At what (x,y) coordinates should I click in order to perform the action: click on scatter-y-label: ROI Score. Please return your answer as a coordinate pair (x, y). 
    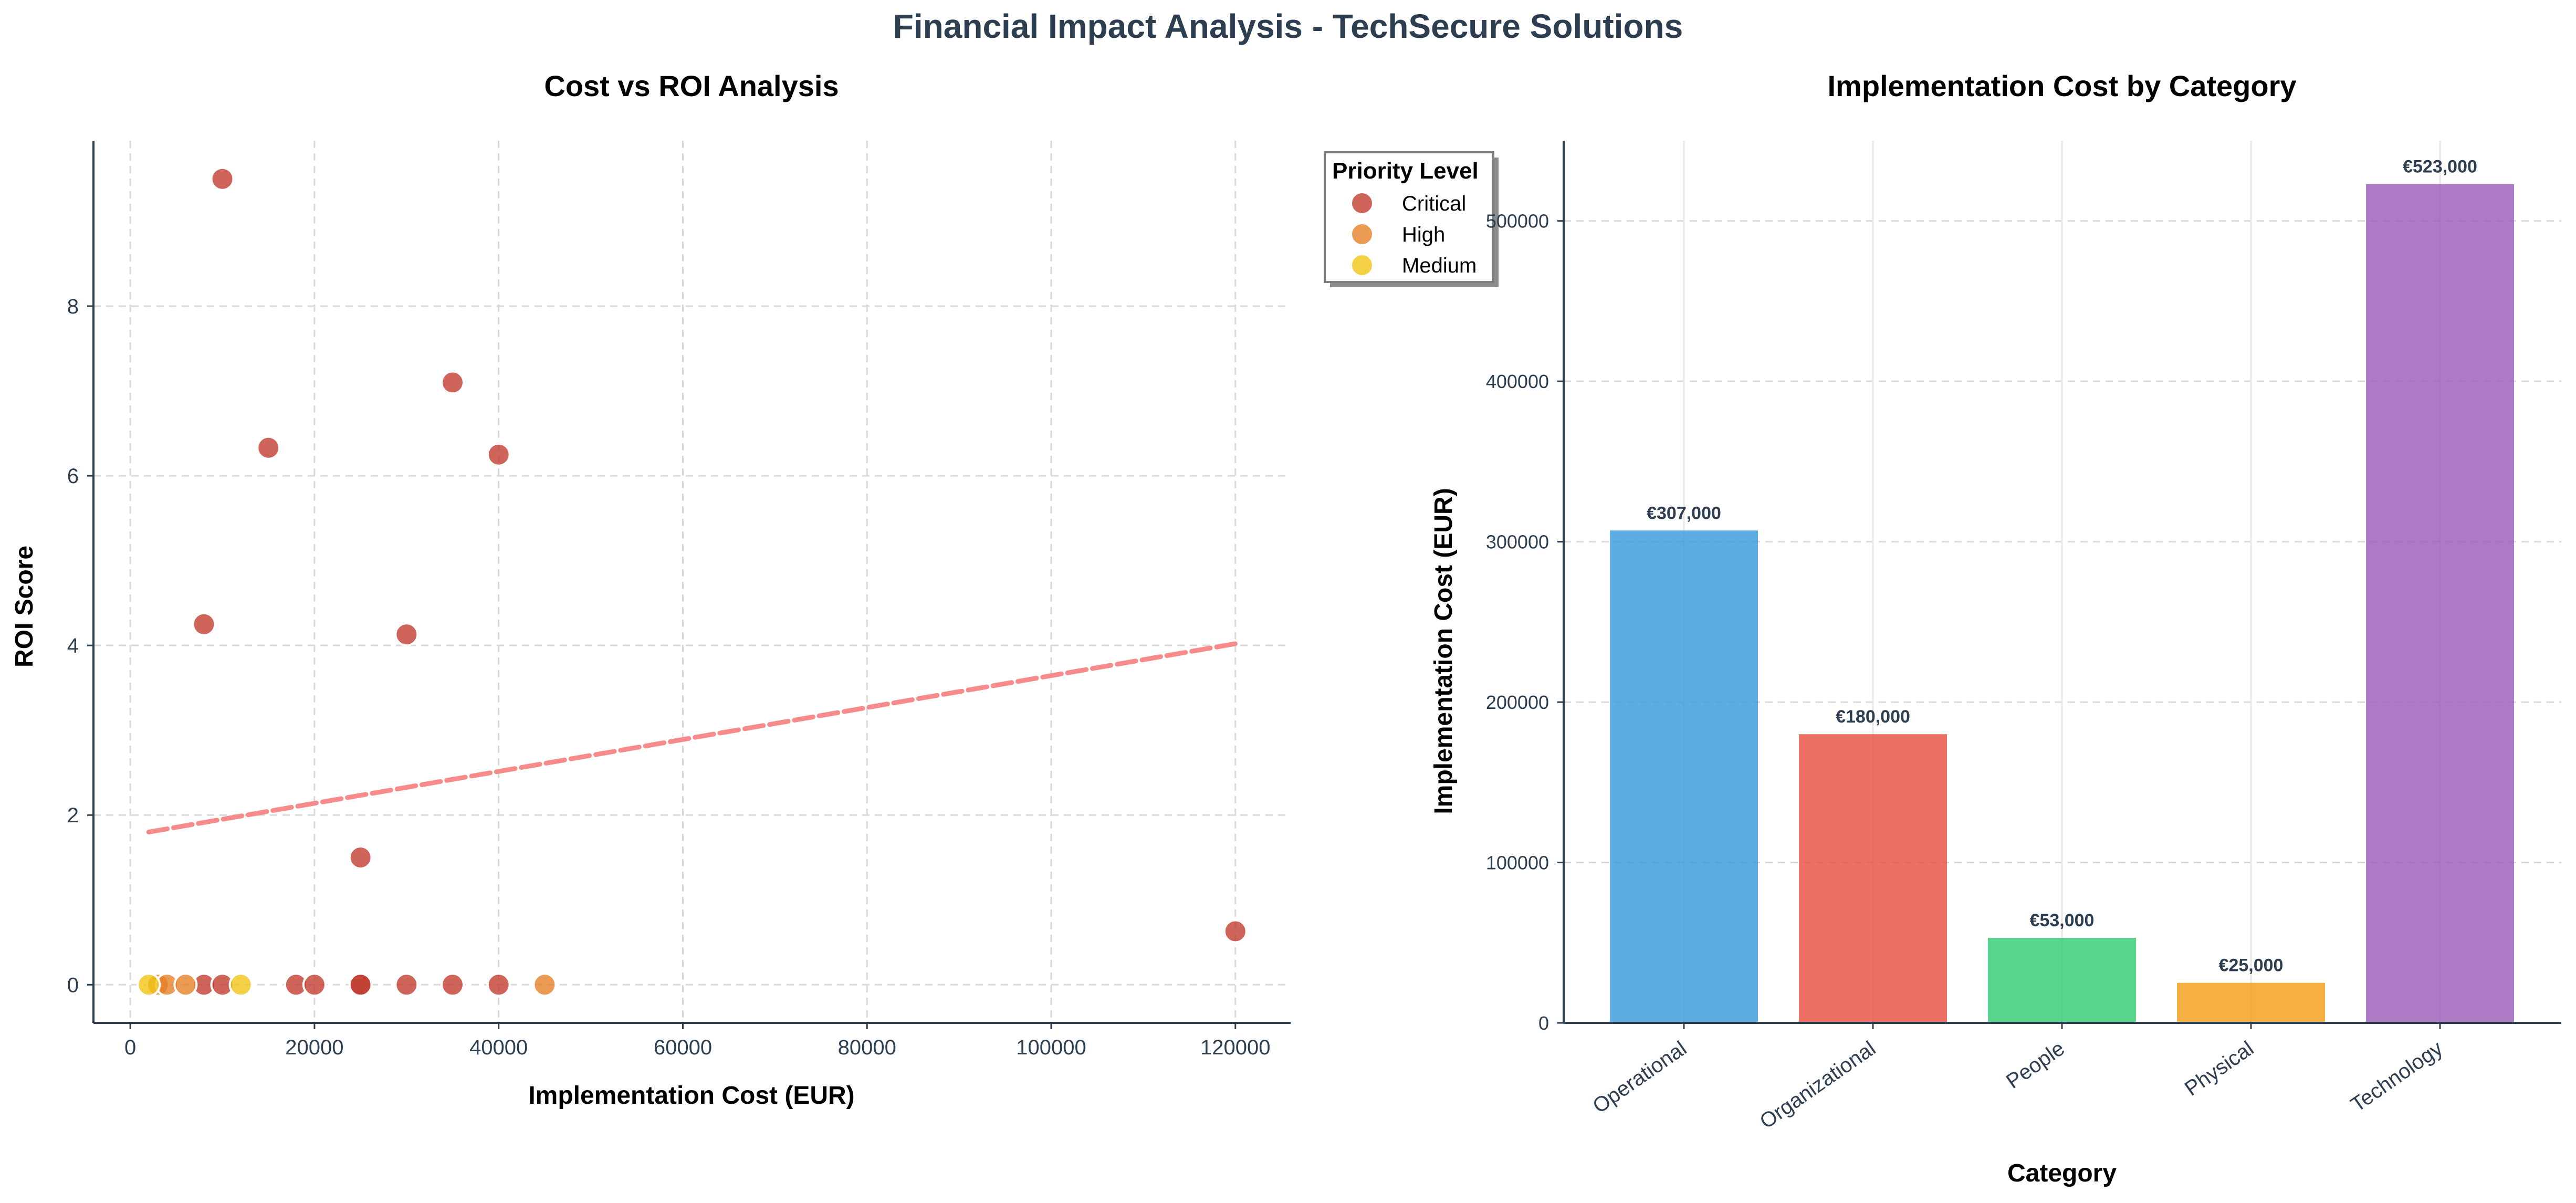
    Looking at the image, I should click on (25, 606).